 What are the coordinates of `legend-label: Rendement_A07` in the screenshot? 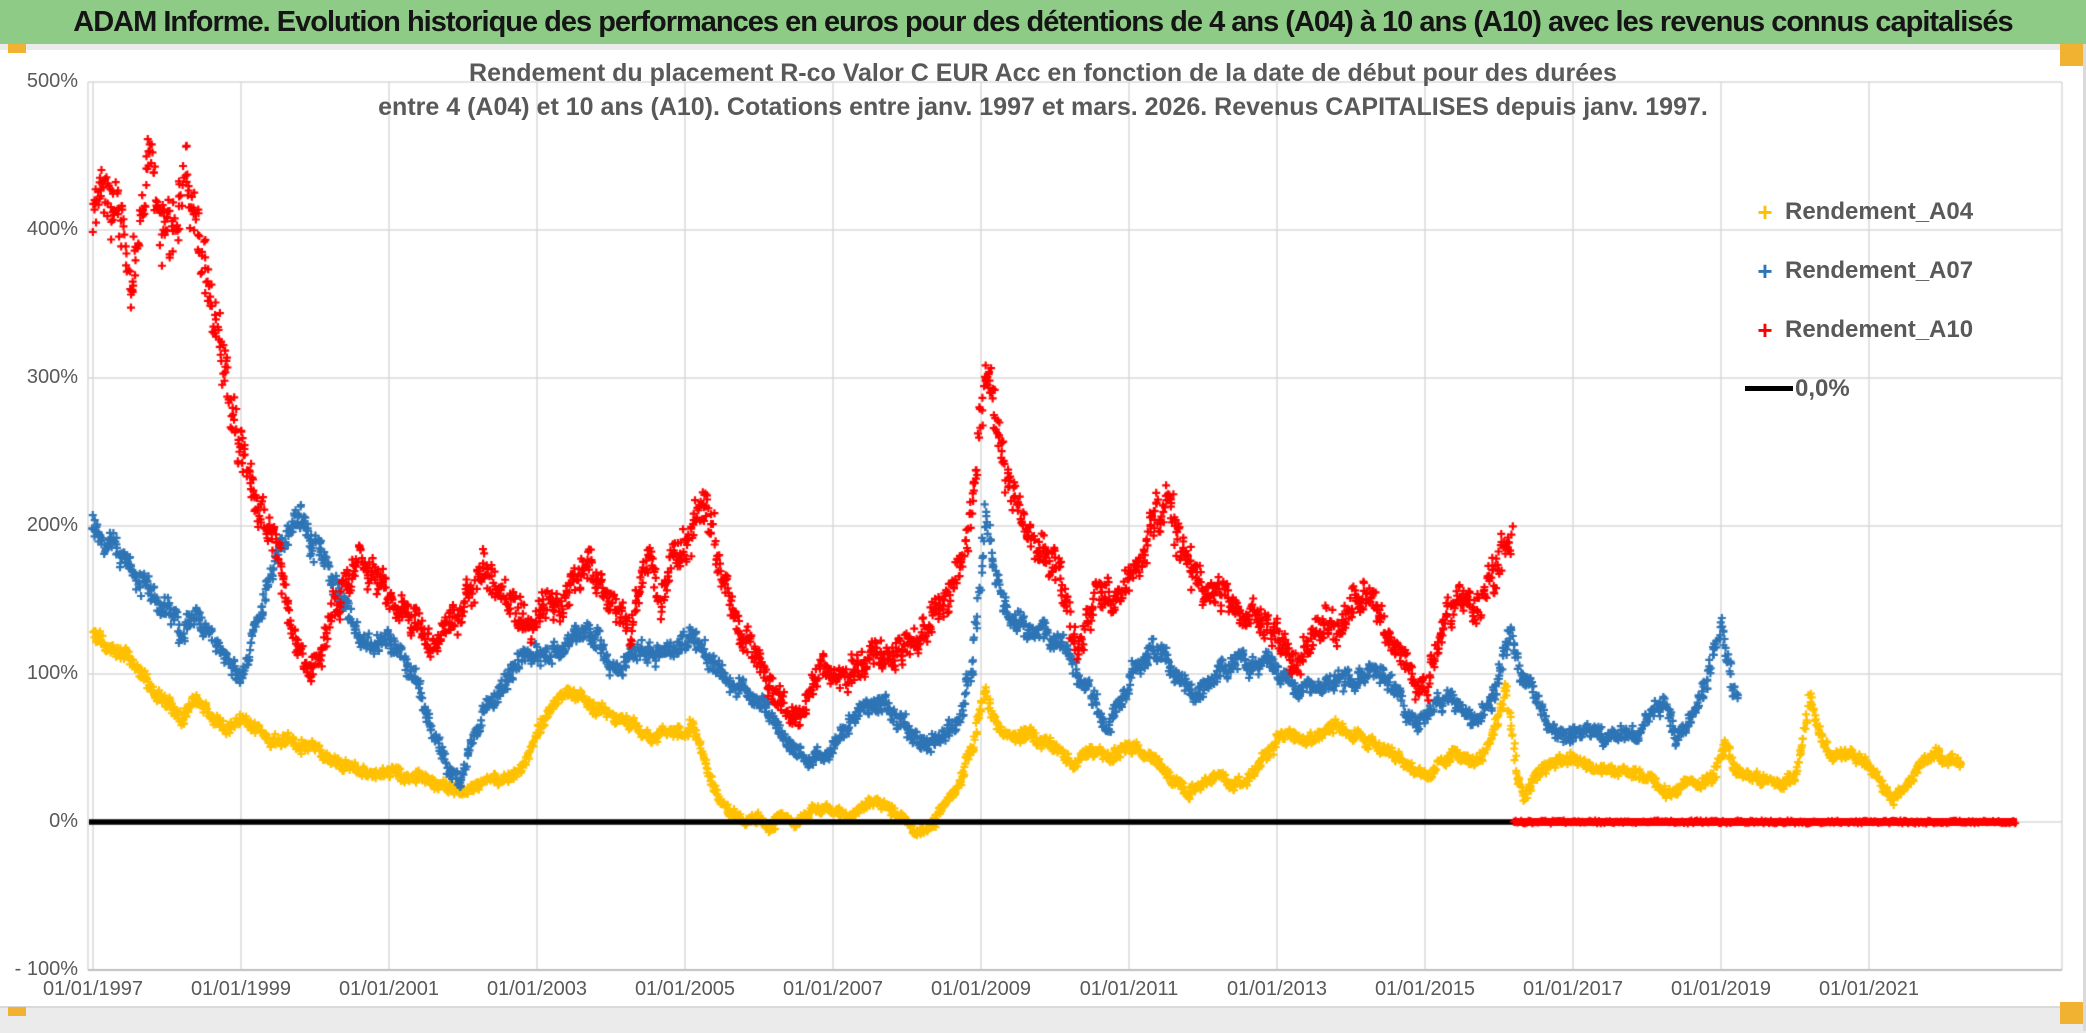 It's located at (1879, 270).